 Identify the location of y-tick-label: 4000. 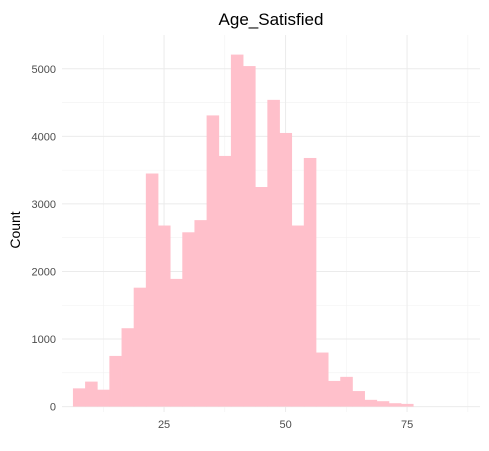
(44, 137).